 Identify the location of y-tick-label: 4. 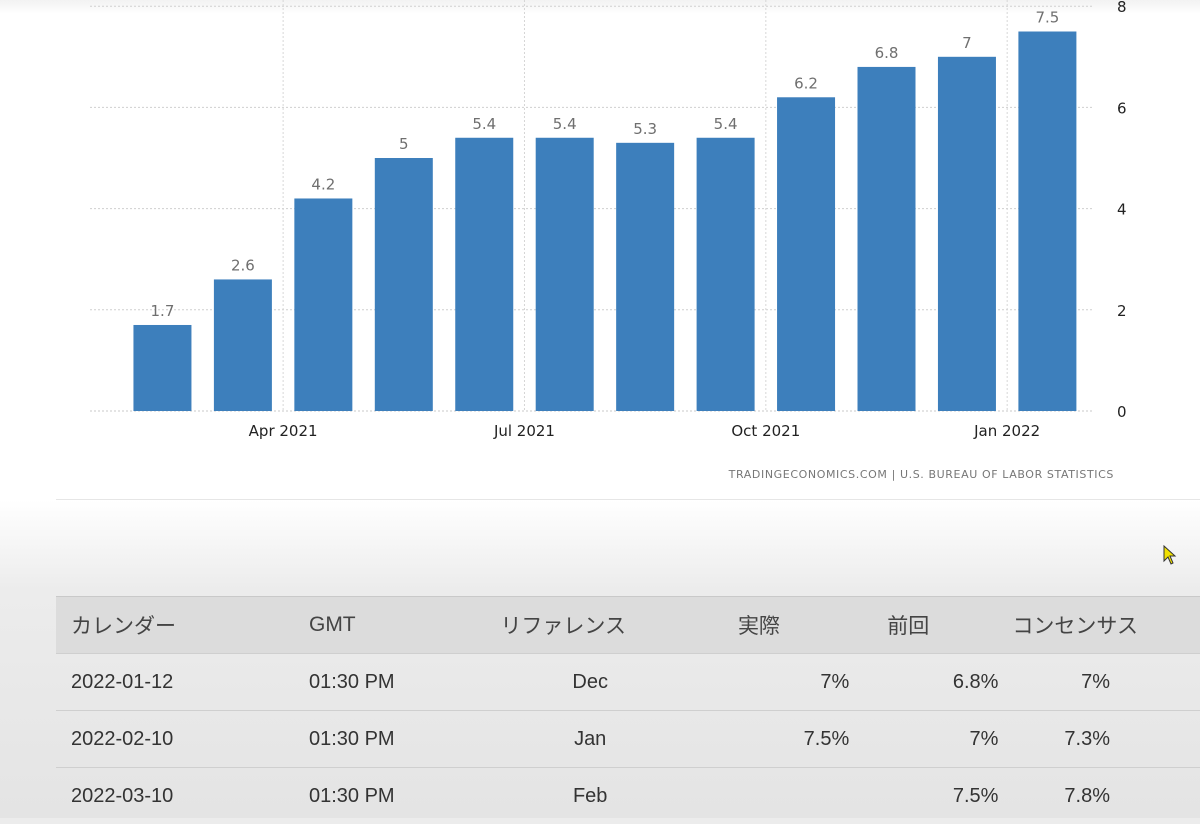
(1122, 210).